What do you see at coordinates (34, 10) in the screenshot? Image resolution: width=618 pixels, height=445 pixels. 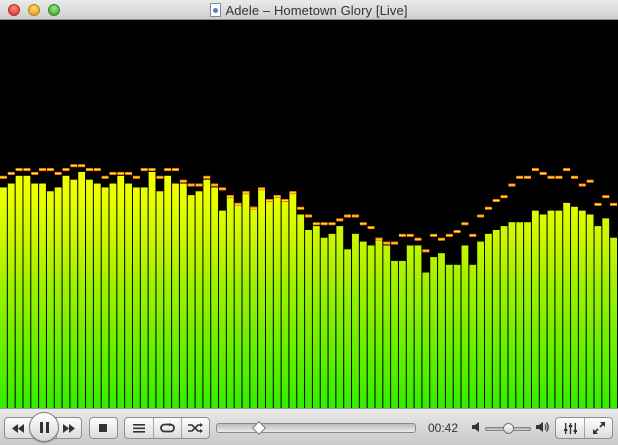 I see `minimize-window-button` at bounding box center [34, 10].